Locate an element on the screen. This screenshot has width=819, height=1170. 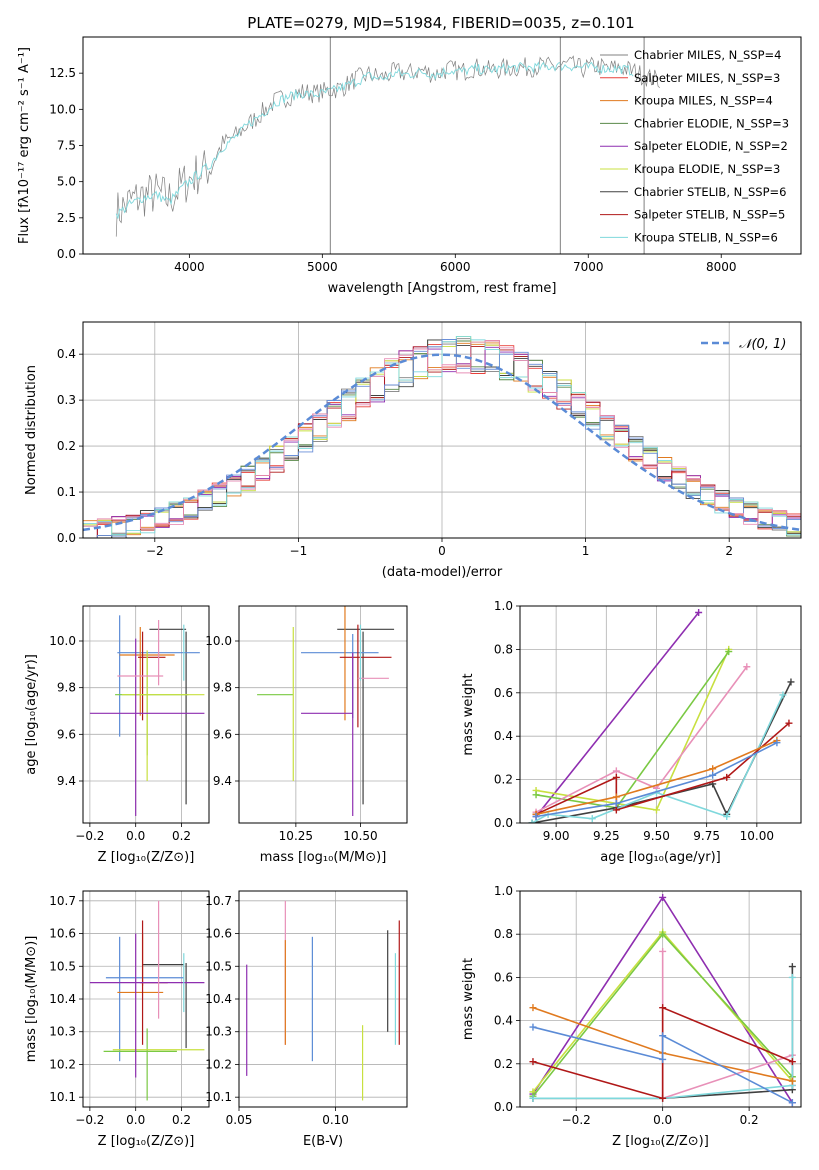
y-tick-label: 12.5 is located at coordinates (62, 73).